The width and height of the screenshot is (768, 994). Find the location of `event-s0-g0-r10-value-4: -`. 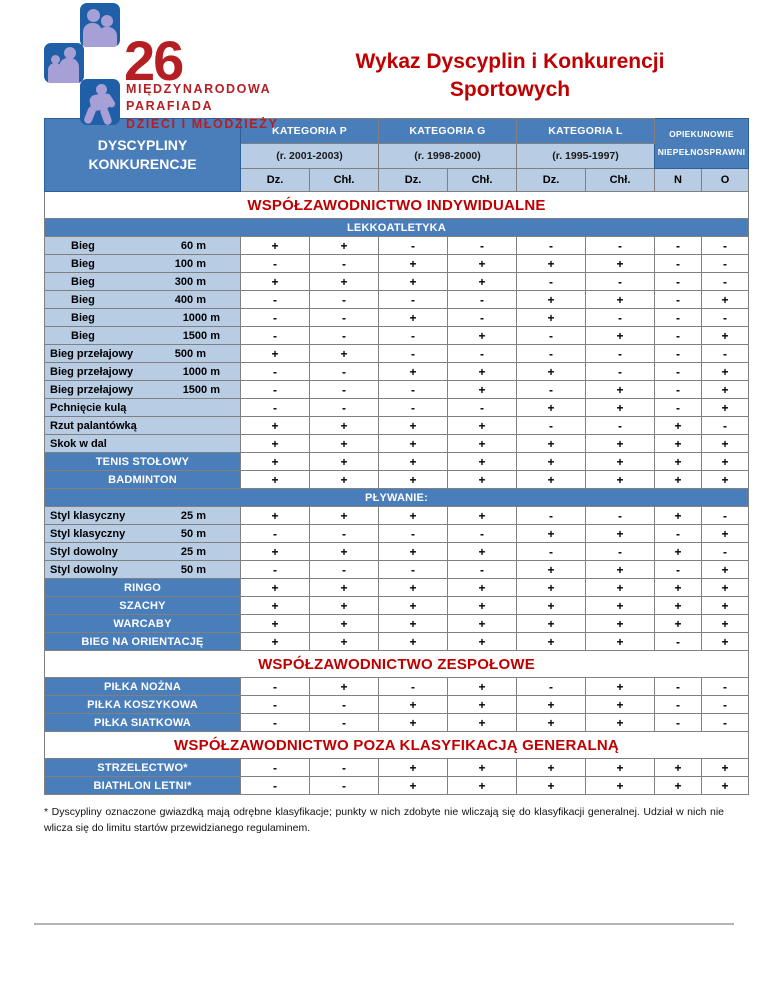

event-s0-g0-r10-value-4: - is located at coordinates (551, 425).